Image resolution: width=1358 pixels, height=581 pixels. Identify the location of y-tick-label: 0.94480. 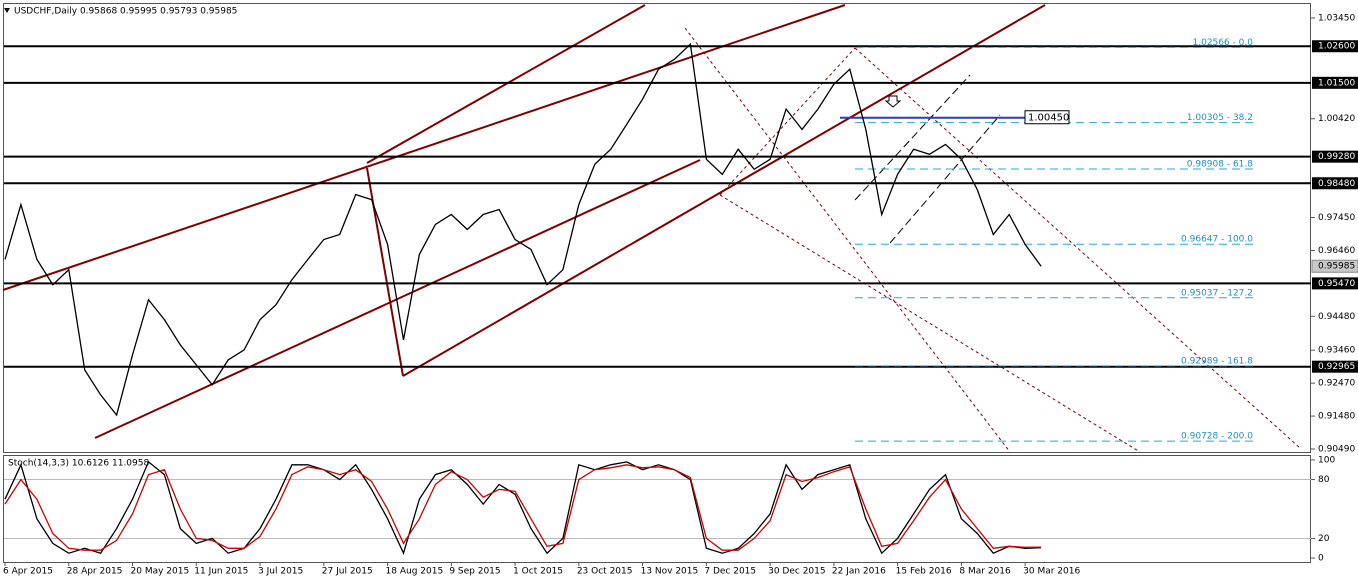
(1336, 317).